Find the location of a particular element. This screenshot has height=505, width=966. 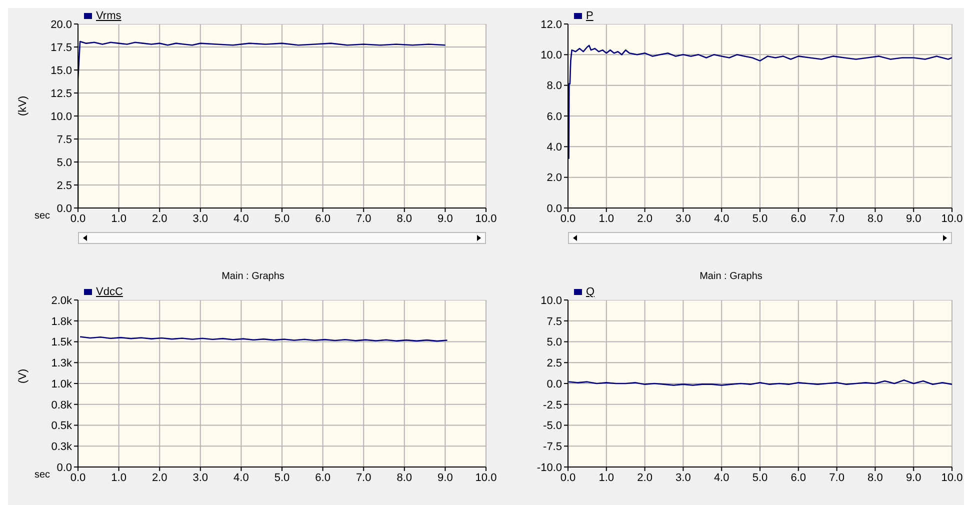

y-axis-title: (V) is located at coordinates (22, 376).